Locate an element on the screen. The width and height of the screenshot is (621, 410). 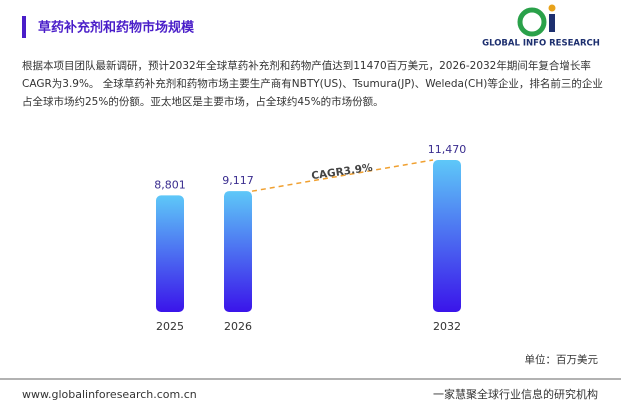
x-tick-label: 2026 is located at coordinates (238, 326).